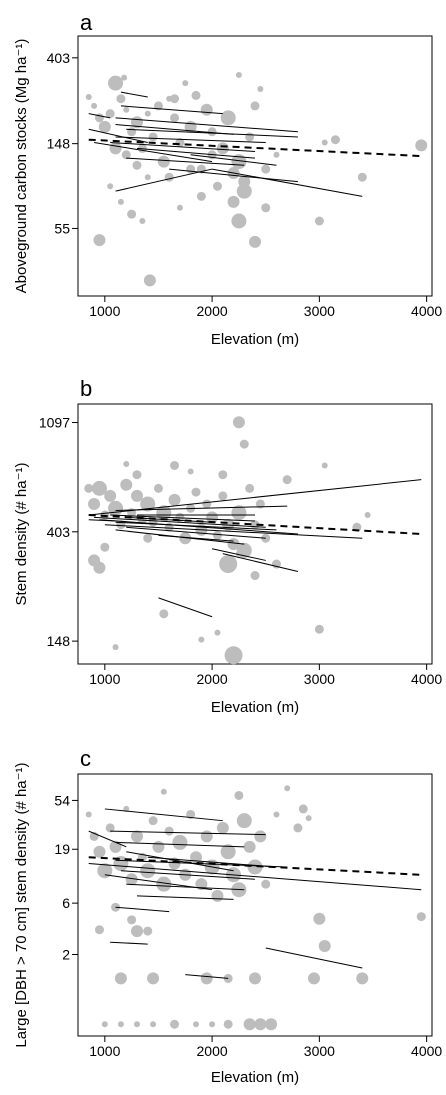 The width and height of the screenshot is (446, 1095). What do you see at coordinates (104, 1051) in the screenshot?
I see `panel-c-x-tick-label: 1000` at bounding box center [104, 1051].